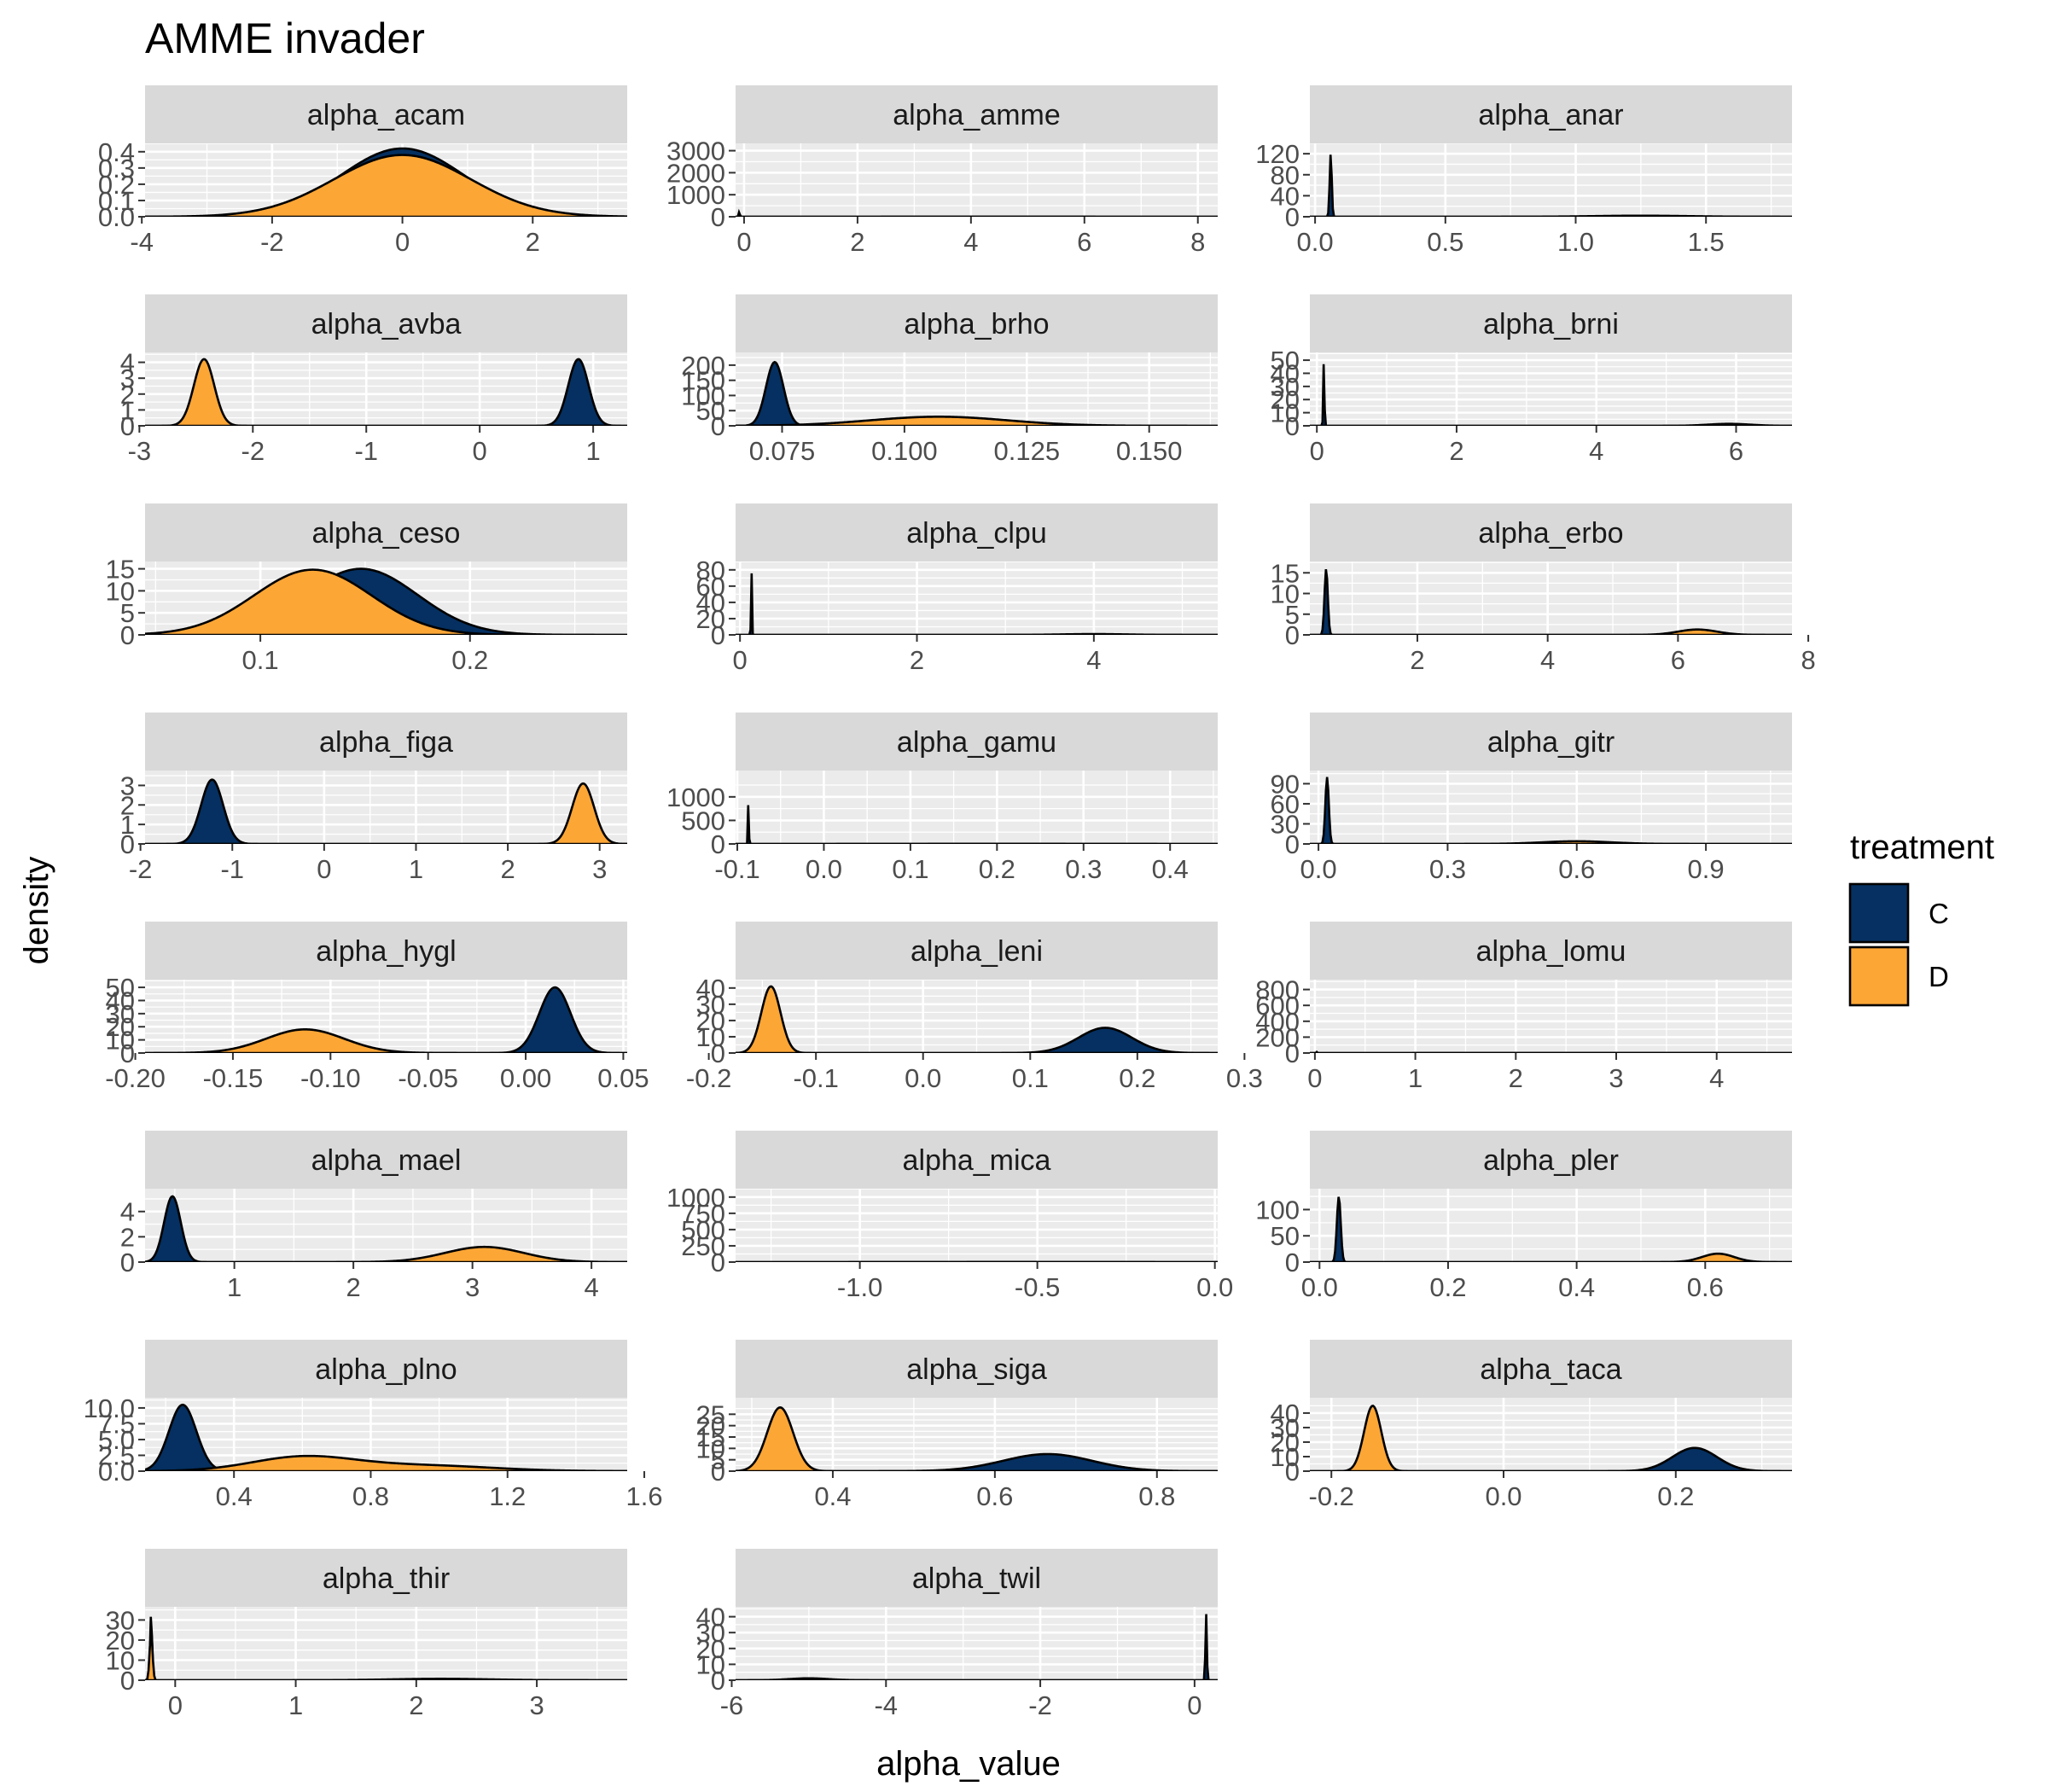 The height and width of the screenshot is (1792, 2048). Describe the element at coordinates (695, 151) in the screenshot. I see `y-tick-label: 3000` at that location.